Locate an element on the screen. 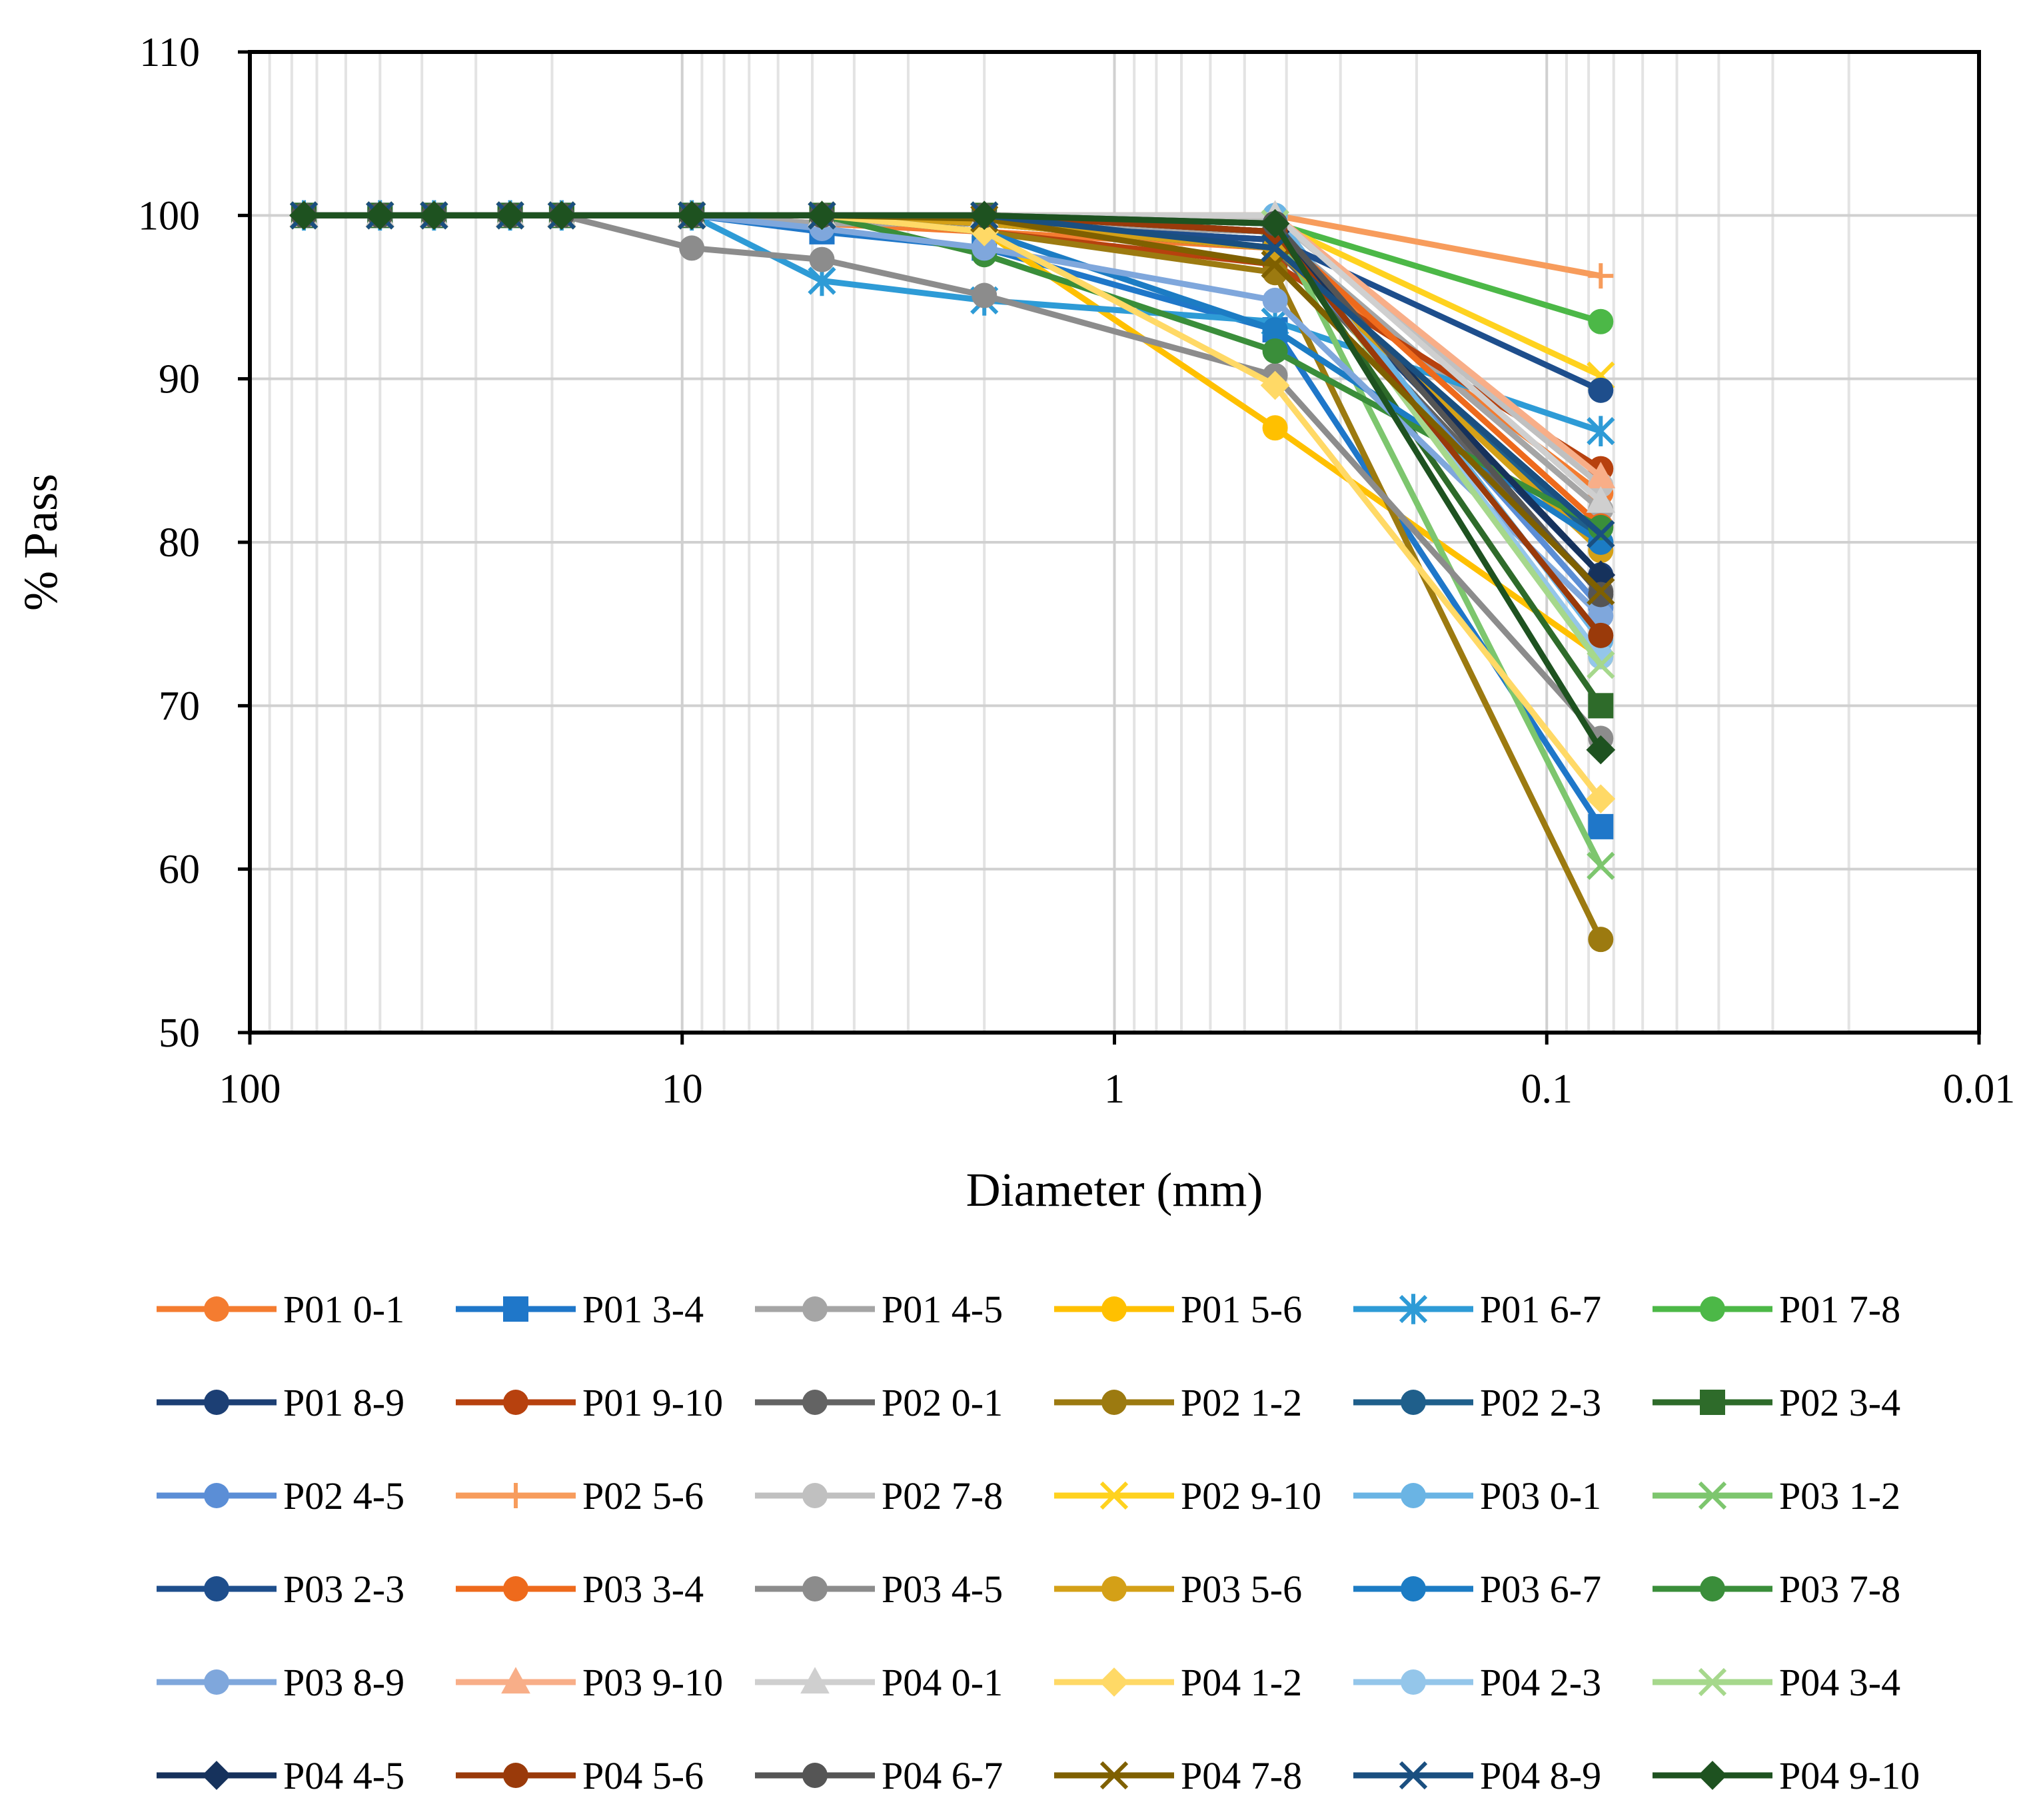 The width and height of the screenshot is (2027, 1820). legend-label: P03 8-9 is located at coordinates (343, 1682).